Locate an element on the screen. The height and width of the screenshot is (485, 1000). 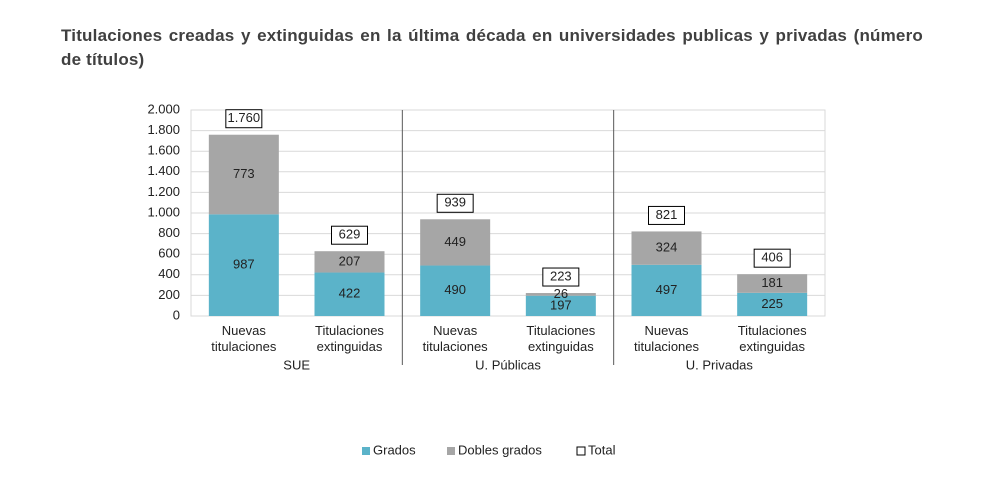
total-label: 939 is located at coordinates (455, 202).